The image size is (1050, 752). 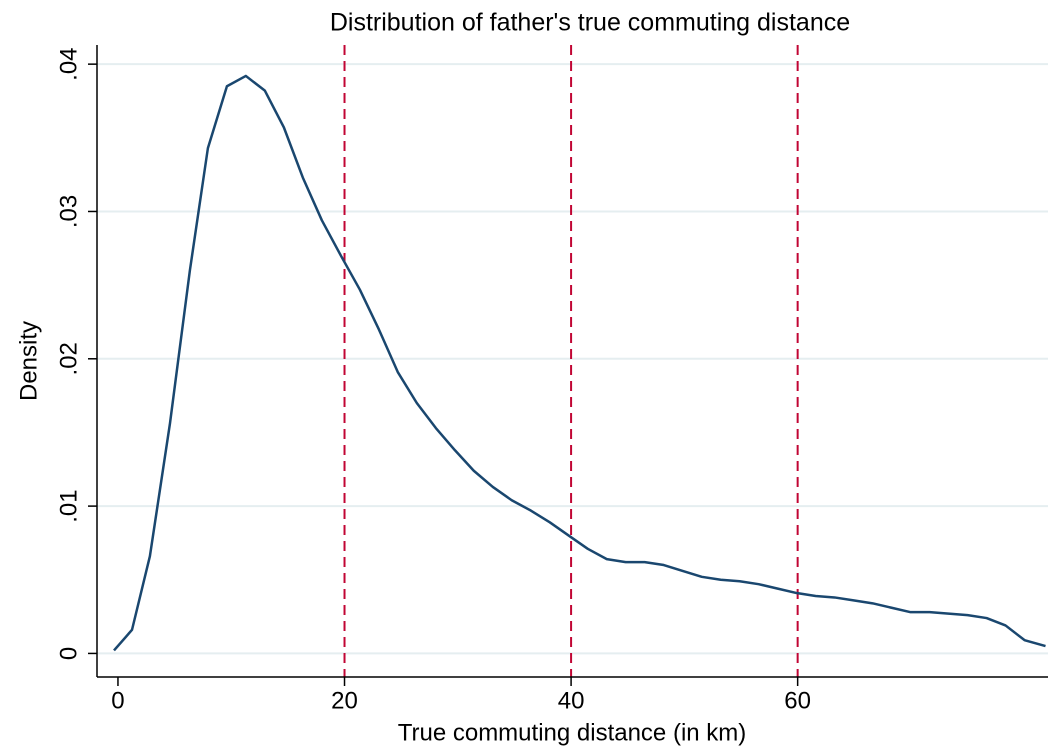 I want to click on x-axis-title: True commuting distance (in km), so click(x=572, y=732).